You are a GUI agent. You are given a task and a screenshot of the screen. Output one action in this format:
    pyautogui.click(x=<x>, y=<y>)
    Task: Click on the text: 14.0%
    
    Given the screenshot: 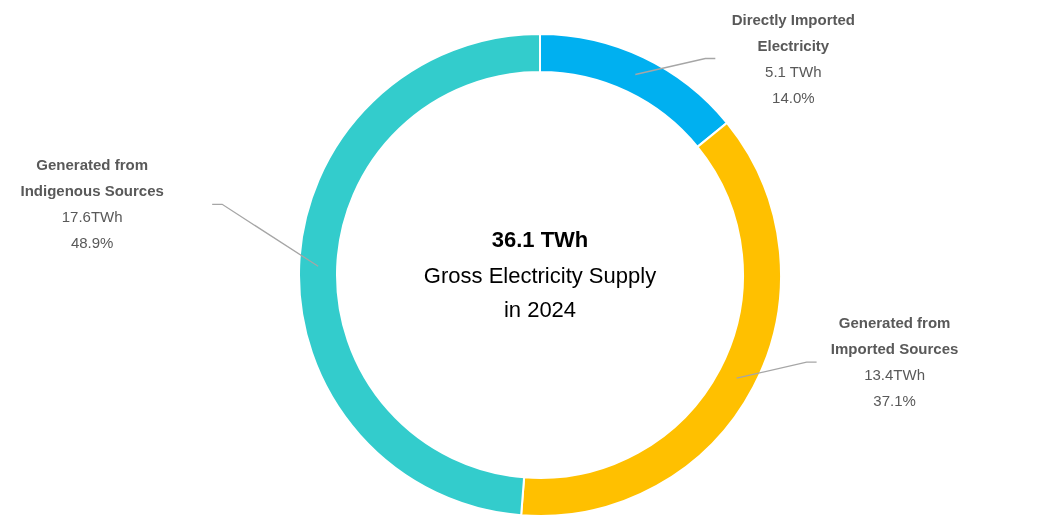 What is the action you would take?
    pyautogui.click(x=793, y=97)
    